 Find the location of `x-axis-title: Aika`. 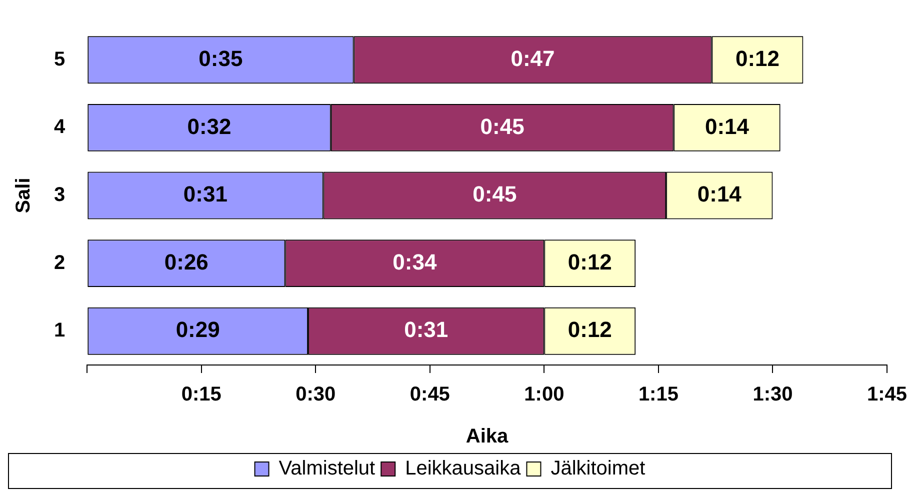

x-axis-title: Aika is located at coordinates (488, 437).